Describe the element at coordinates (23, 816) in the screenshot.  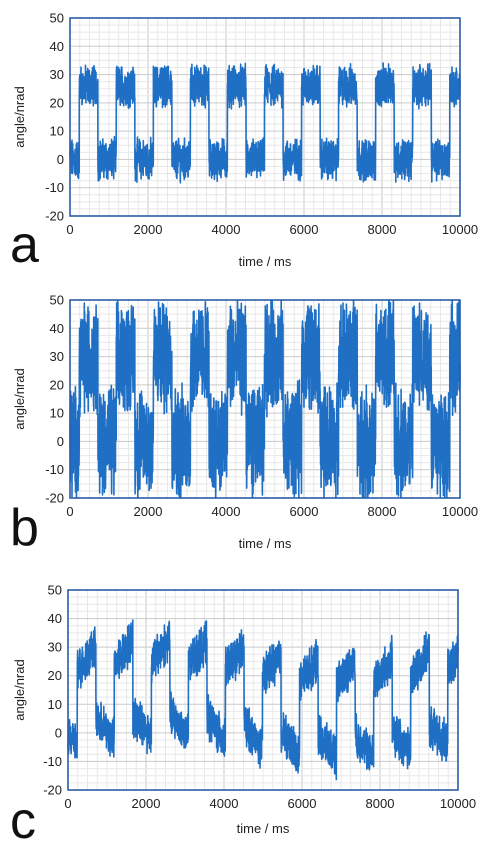
I see `panel-letter: c` at that location.